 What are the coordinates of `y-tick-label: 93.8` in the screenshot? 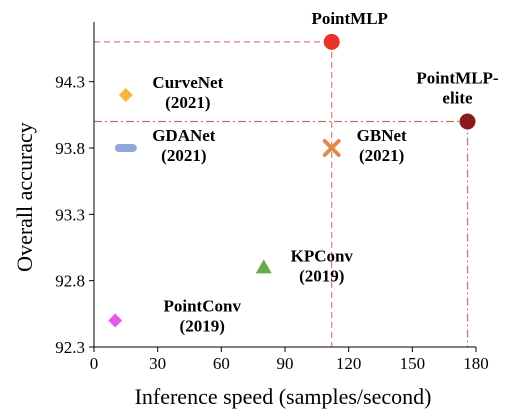 It's located at (70, 148).